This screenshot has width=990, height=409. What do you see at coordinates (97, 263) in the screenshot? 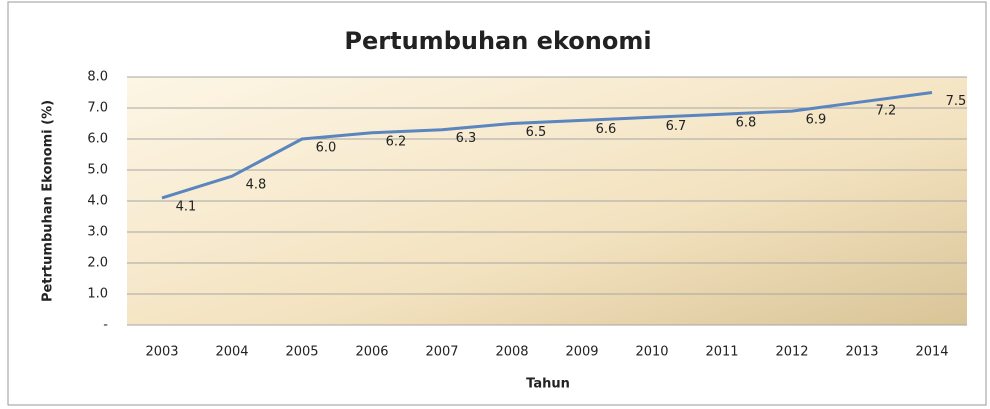
I see `y-tick-label: 2.0` at bounding box center [97, 263].